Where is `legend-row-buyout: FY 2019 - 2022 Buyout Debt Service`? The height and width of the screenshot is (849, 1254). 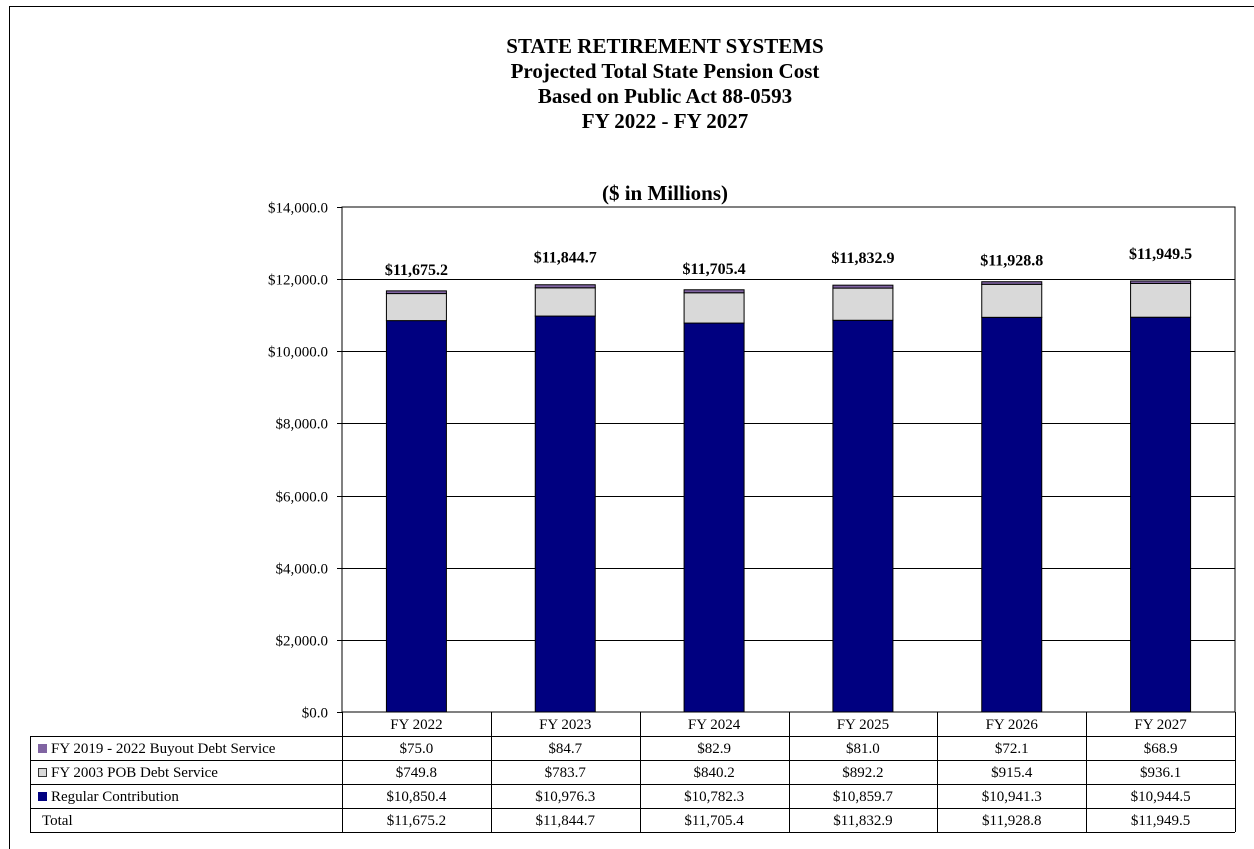
legend-row-buyout: FY 2019 - 2022 Buyout Debt Service is located at coordinates (188, 749).